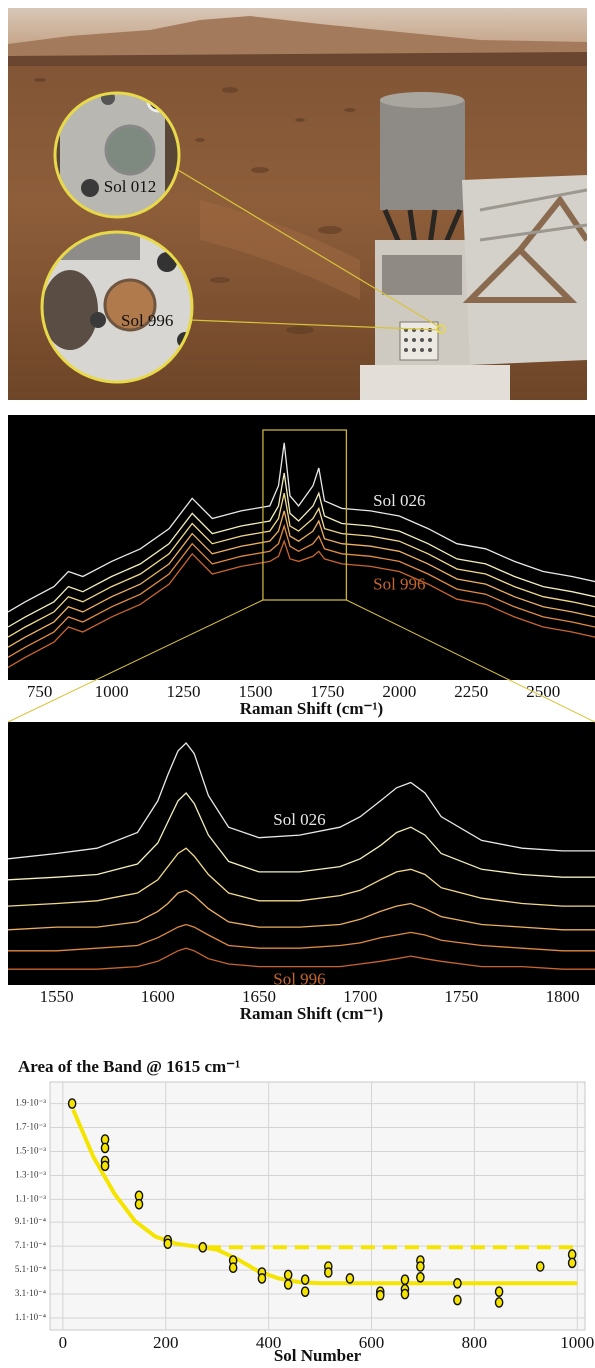  I want to click on y-tick-label: 1.7·10⁻³, so click(30, 1127).